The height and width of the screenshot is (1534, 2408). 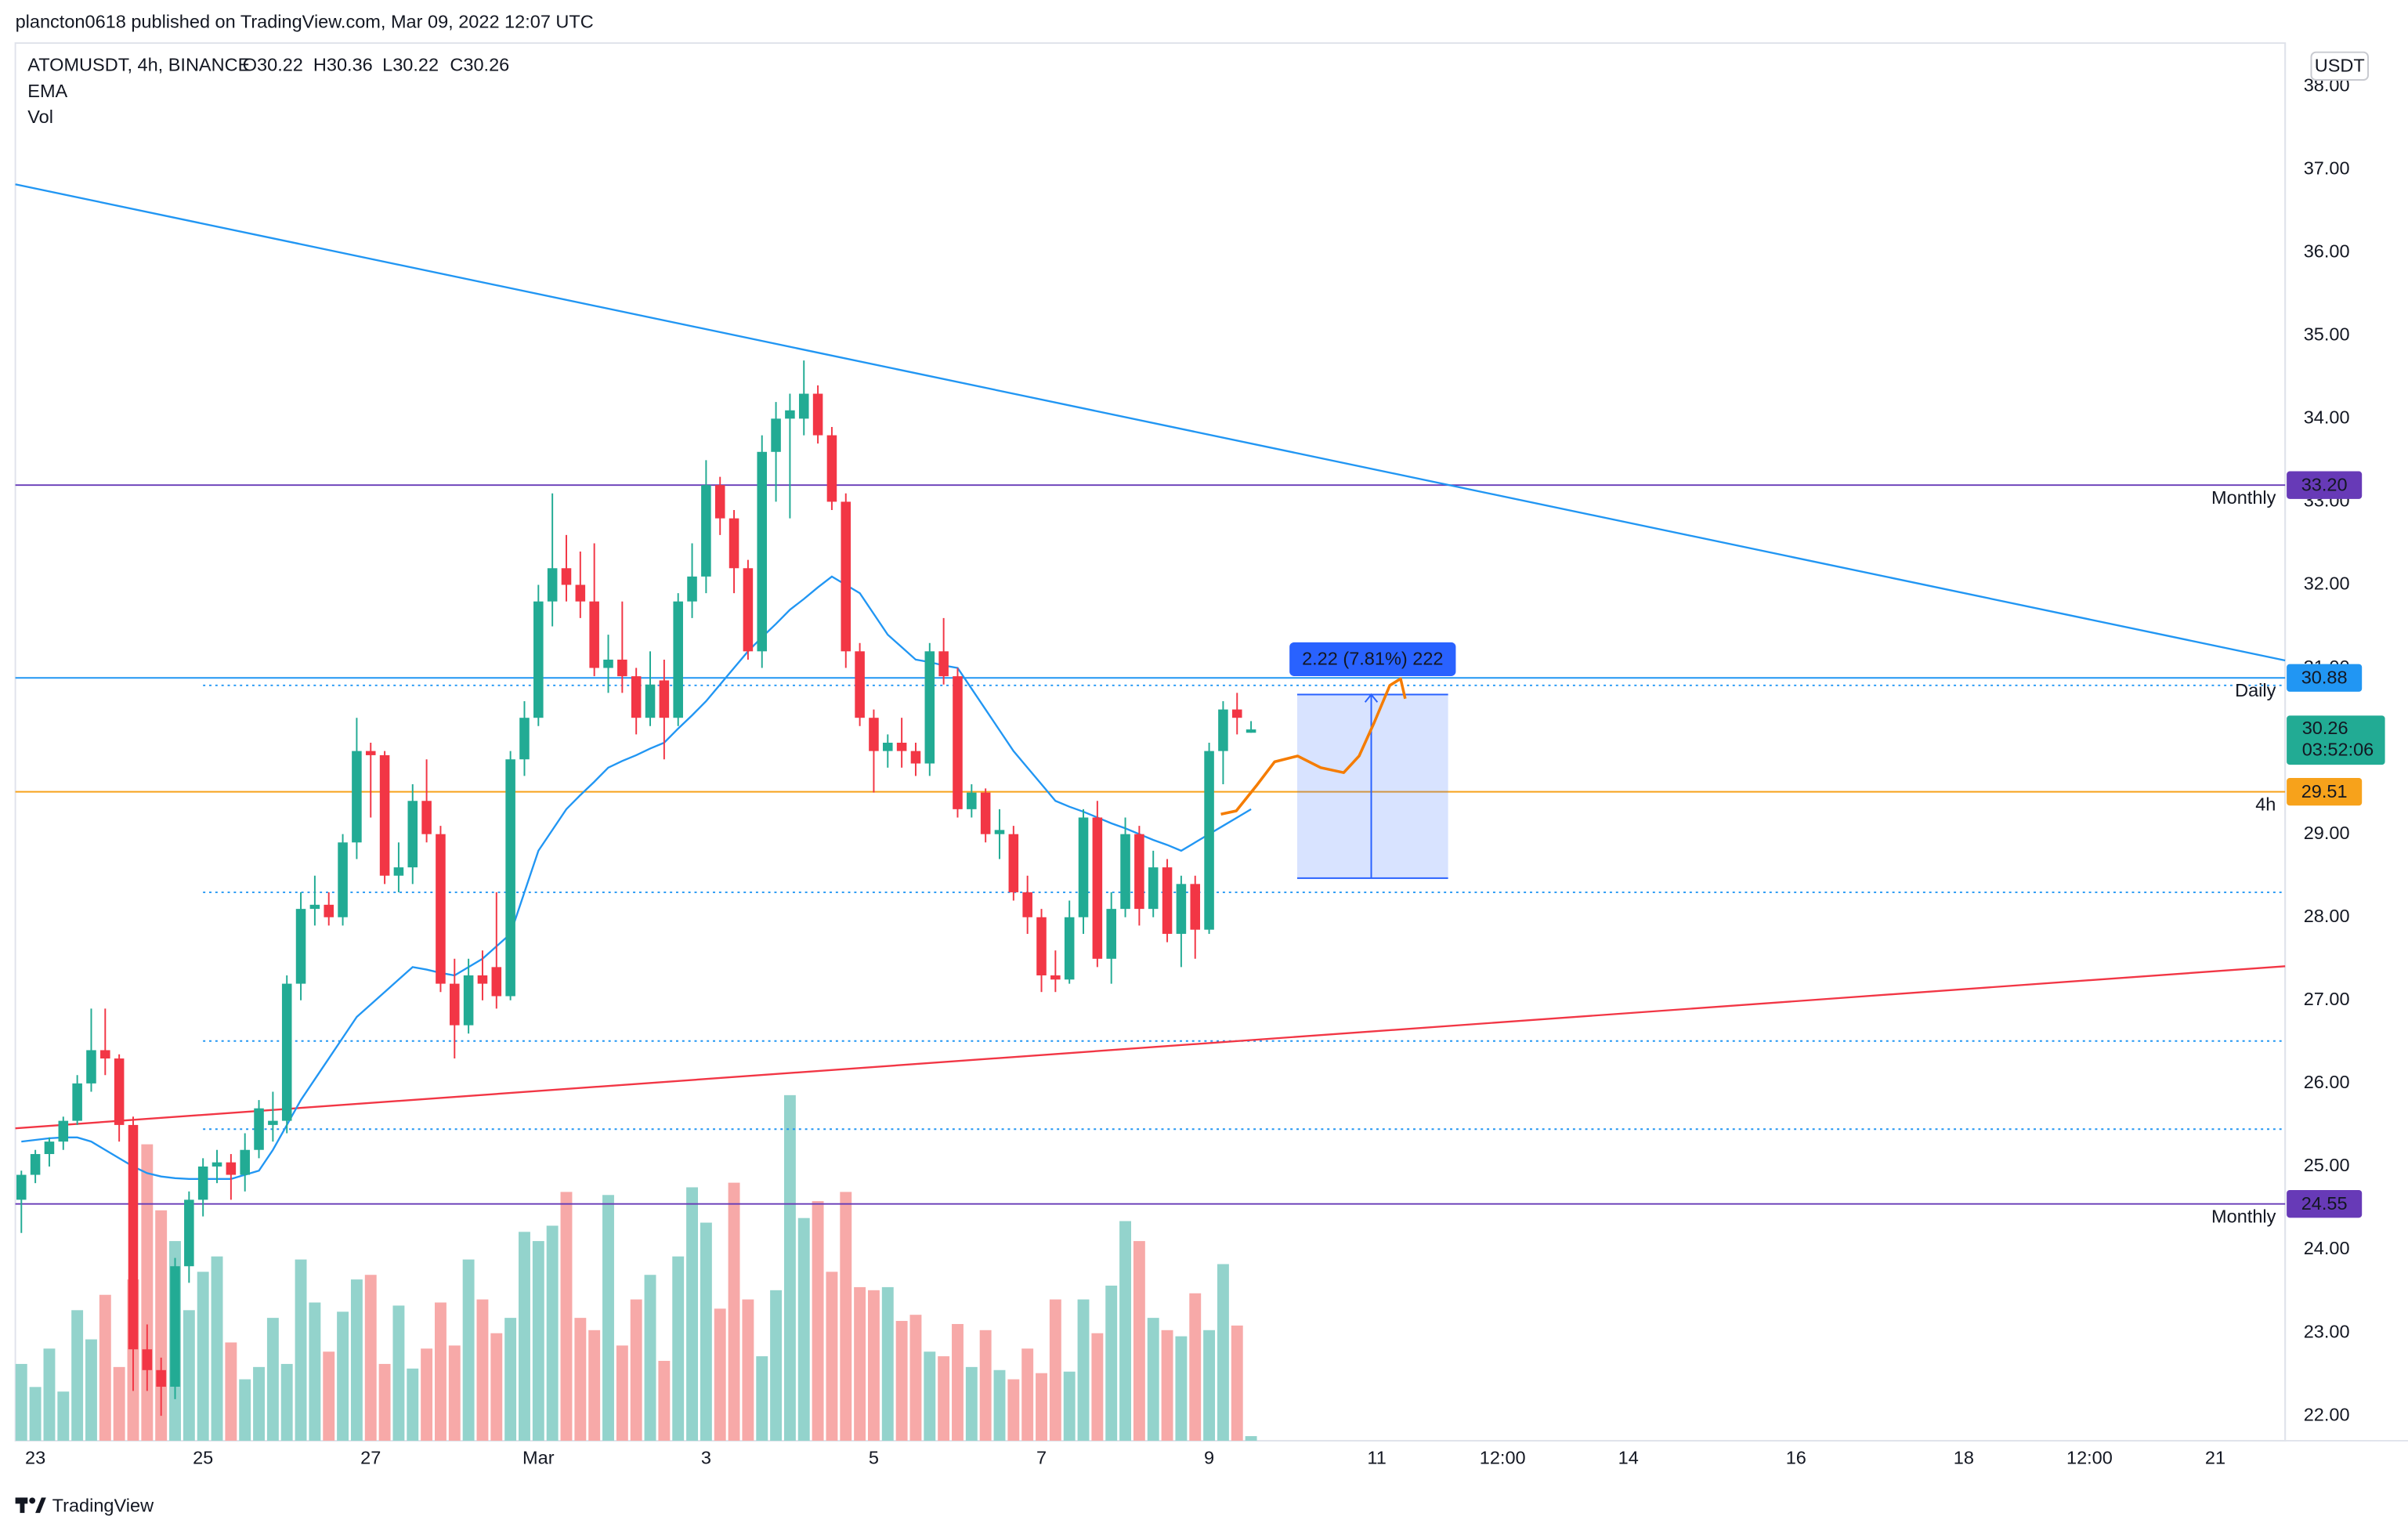 I want to click on y-tick-label: 24.00, so click(x=2327, y=1248).